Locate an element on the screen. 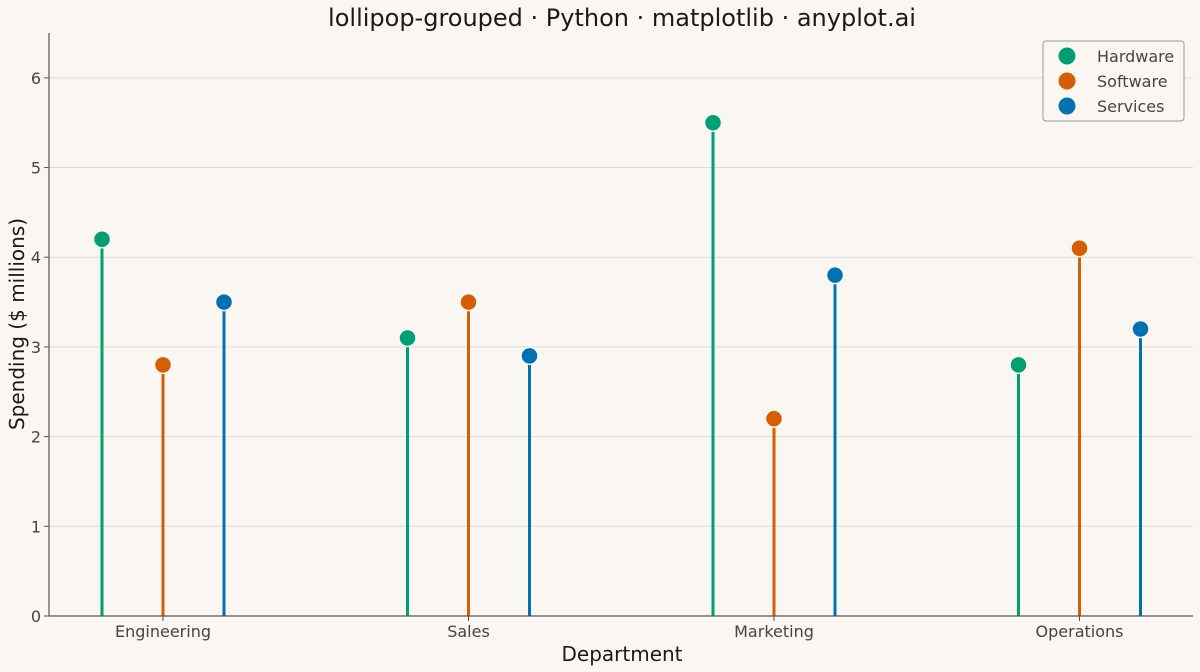 This screenshot has width=1200, height=672. y-axis-label: Spending ($ millions) is located at coordinates (17, 324).